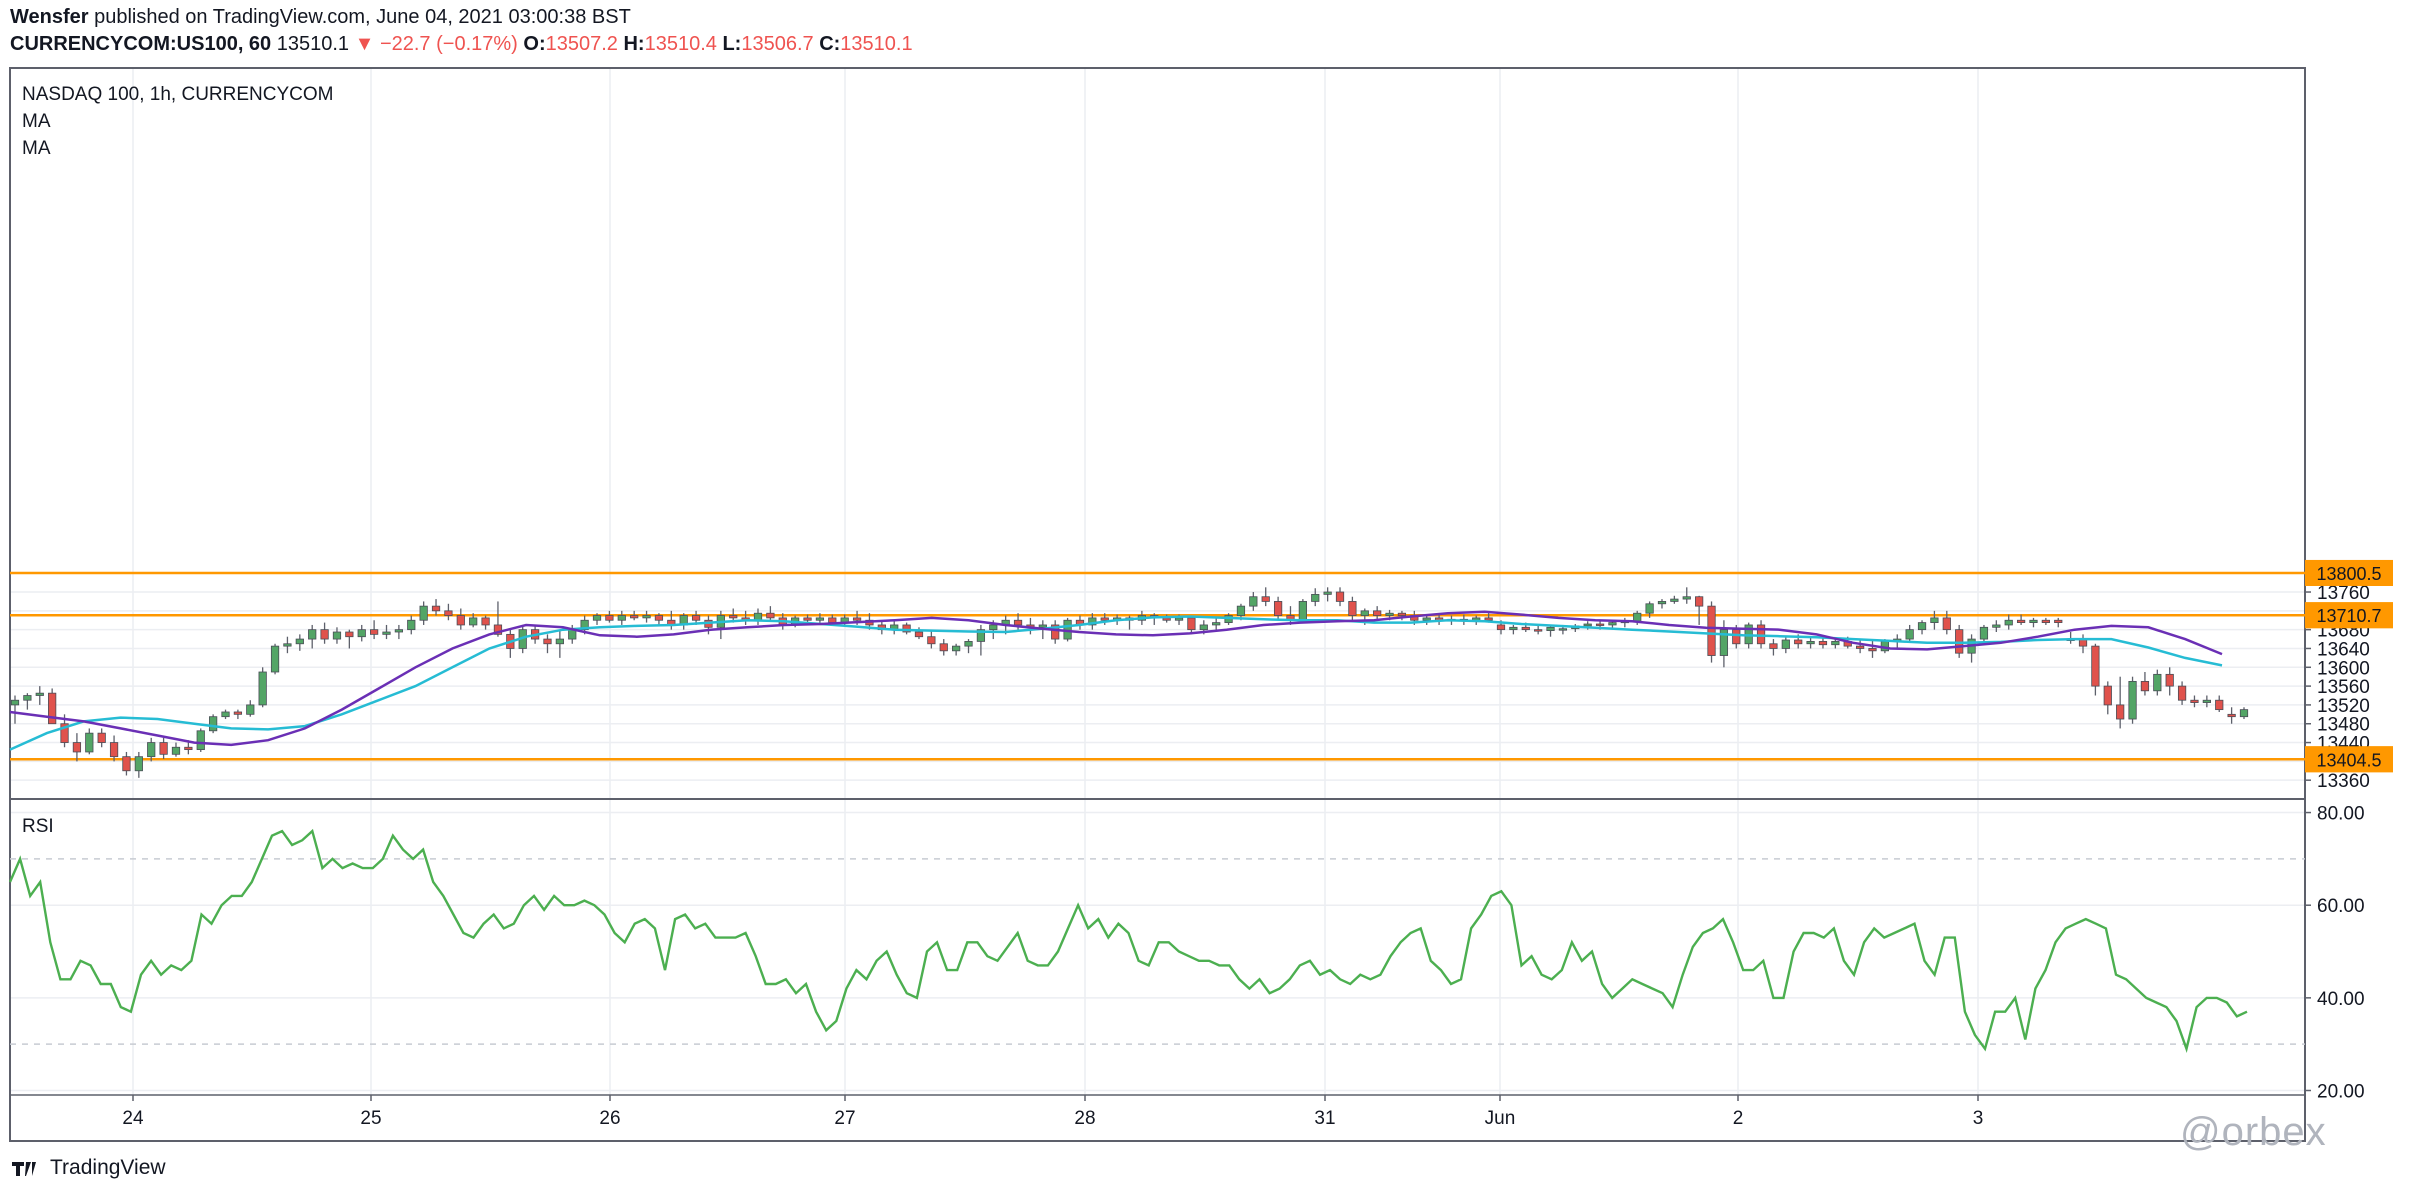 This screenshot has width=2415, height=1199. What do you see at coordinates (38, 826) in the screenshot?
I see `rsi-legend: RSI` at bounding box center [38, 826].